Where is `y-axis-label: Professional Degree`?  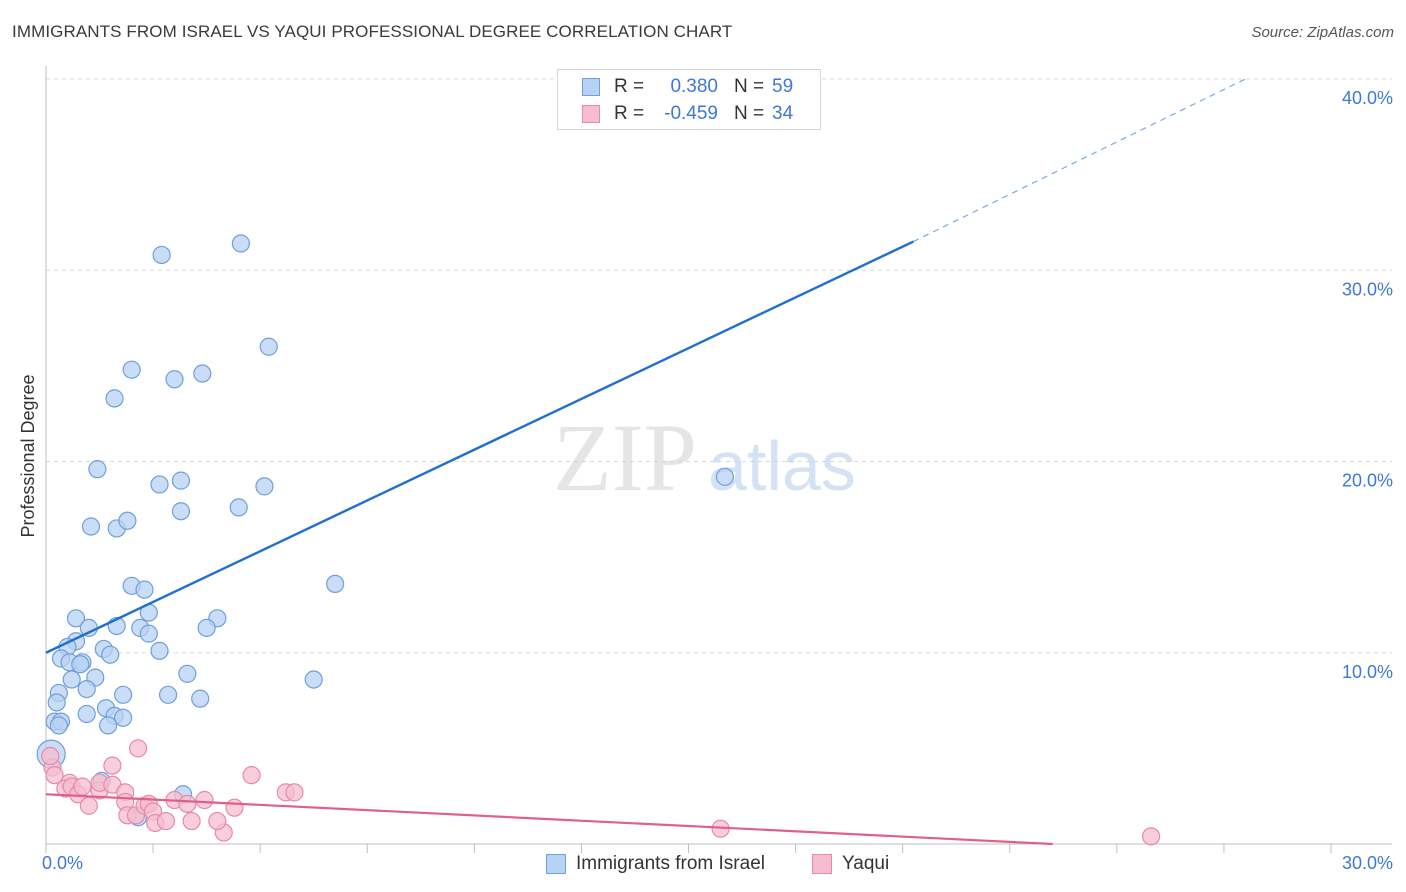
y-axis-label: Professional Degree is located at coordinates (28, 455).